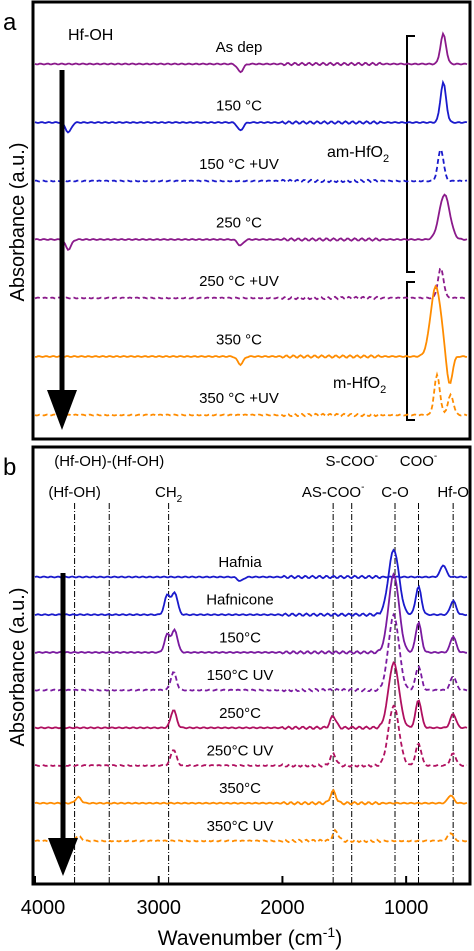  What do you see at coordinates (18, 222) in the screenshot?
I see `panel-a-ylabel: Absorbance (a.u.)` at bounding box center [18, 222].